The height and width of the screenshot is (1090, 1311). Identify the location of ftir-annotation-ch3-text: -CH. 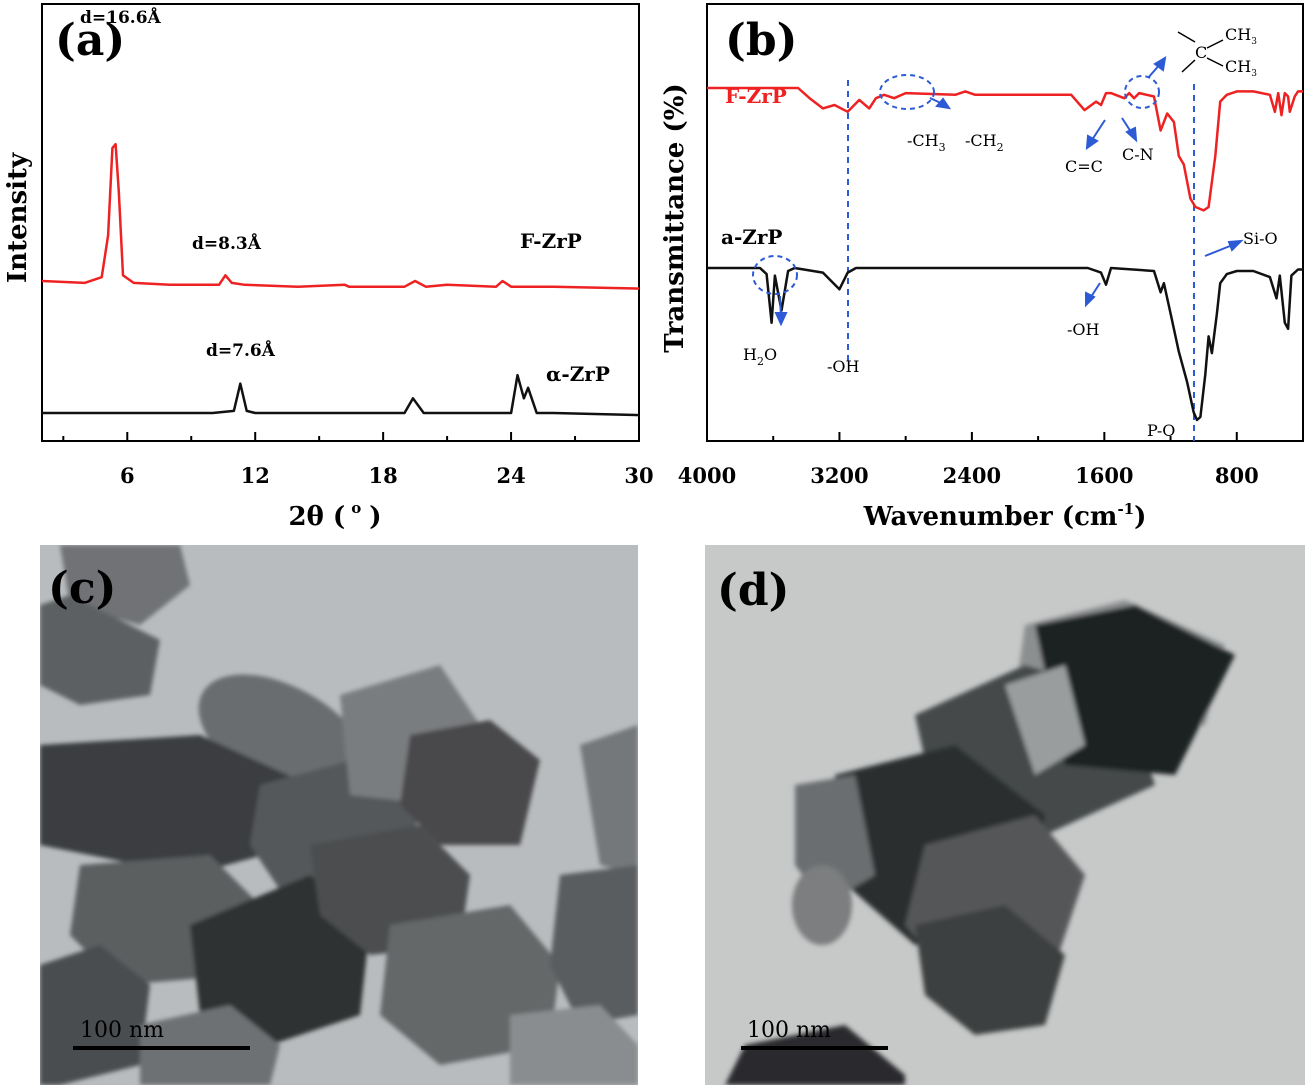
(923, 140).